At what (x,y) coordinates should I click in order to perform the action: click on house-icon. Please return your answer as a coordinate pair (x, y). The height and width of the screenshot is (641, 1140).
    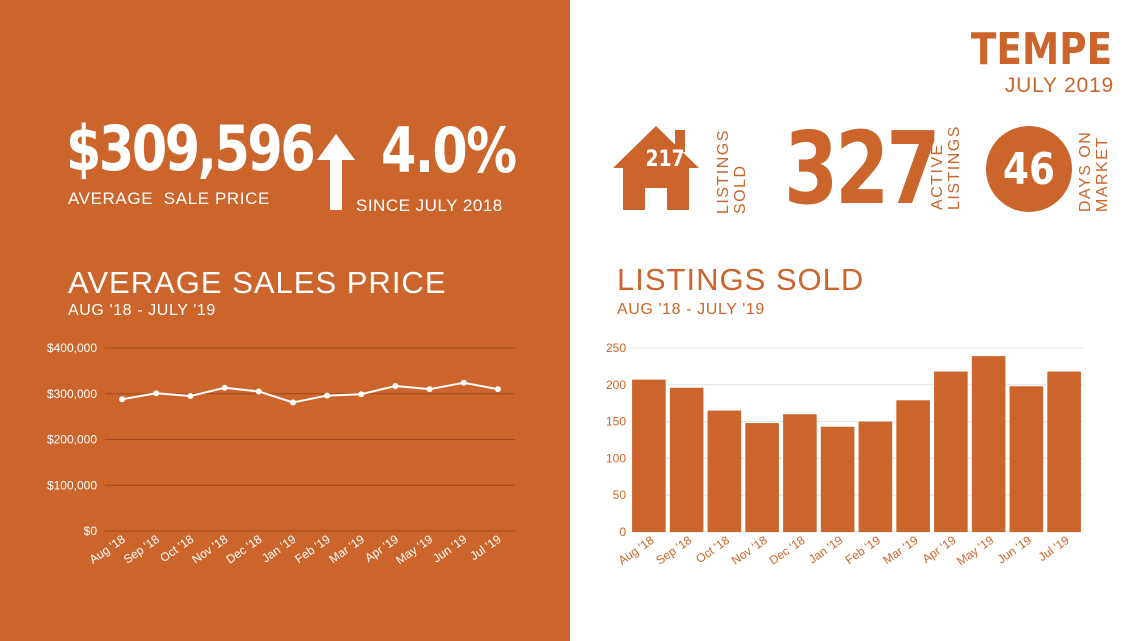
    Looking at the image, I should click on (656, 169).